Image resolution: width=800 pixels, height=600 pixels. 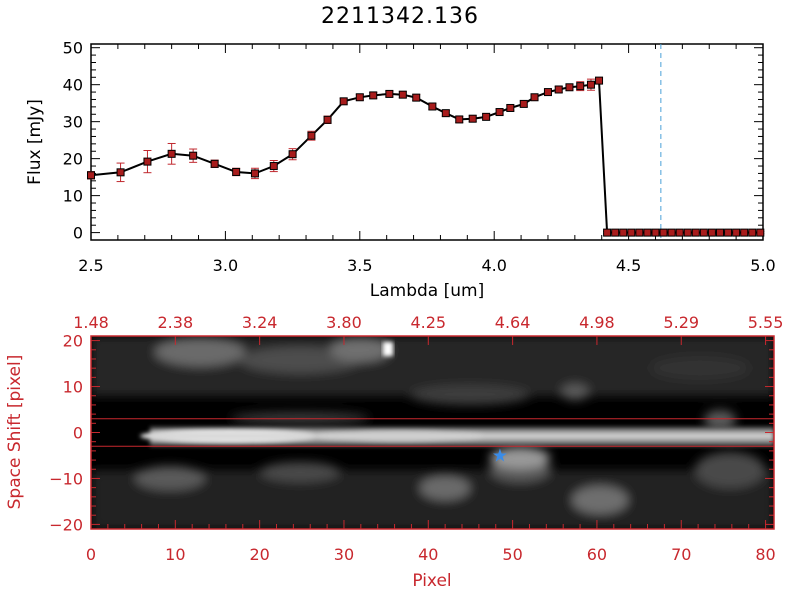 I want to click on y-tick-label: 0, so click(x=78, y=233).